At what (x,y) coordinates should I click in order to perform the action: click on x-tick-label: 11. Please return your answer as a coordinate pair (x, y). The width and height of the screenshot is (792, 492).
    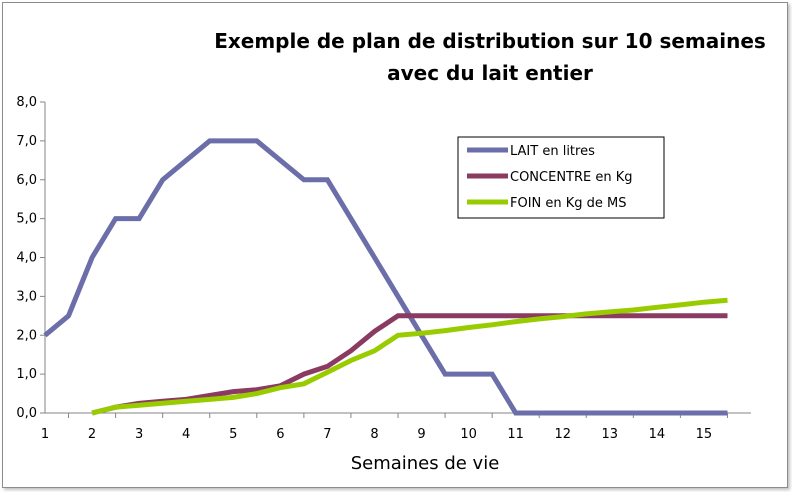
    Looking at the image, I should click on (515, 434).